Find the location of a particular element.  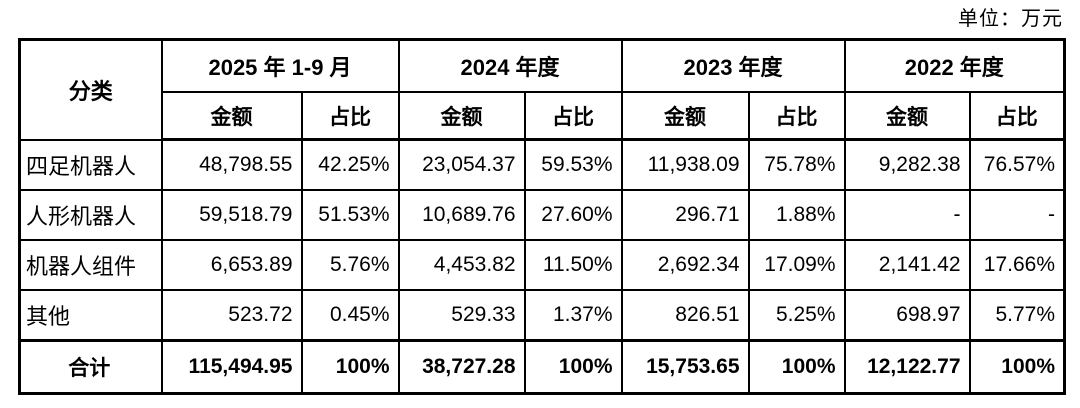

cell-amount-2022: - is located at coordinates (907, 215).